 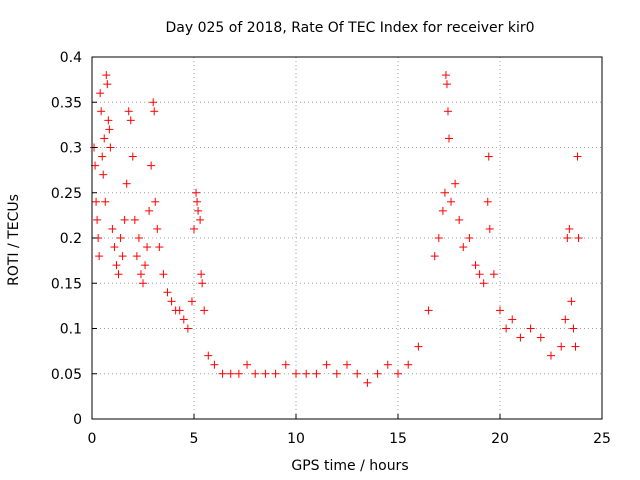 What do you see at coordinates (349, 430) in the screenshot?
I see `x-axis: 0 5 10 15 20 25` at bounding box center [349, 430].